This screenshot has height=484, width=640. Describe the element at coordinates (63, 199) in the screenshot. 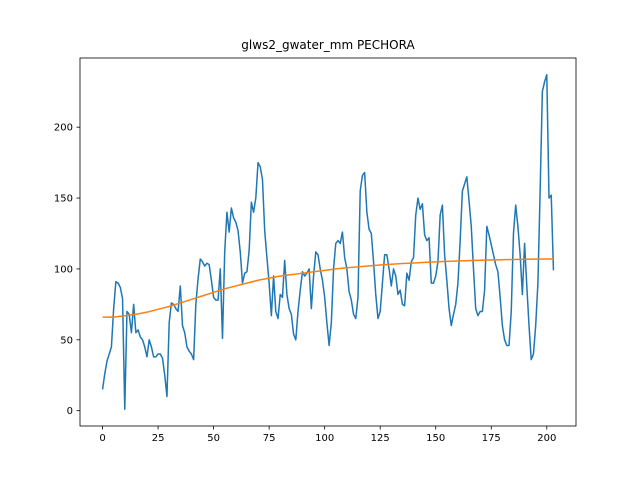

I see `y-tick-label: 150` at that location.